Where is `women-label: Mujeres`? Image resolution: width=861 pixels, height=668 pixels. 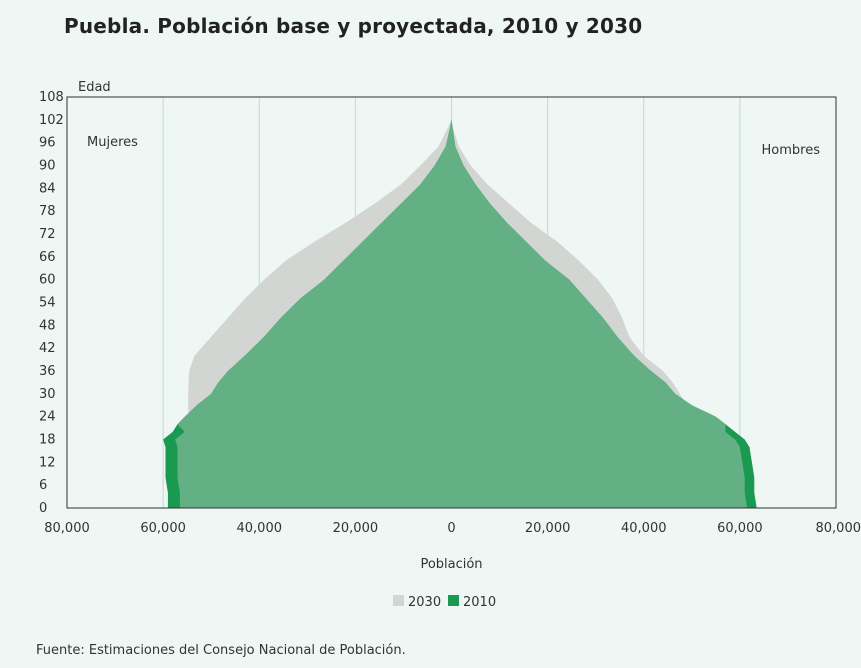
women-label: Mujeres is located at coordinates (112, 142).